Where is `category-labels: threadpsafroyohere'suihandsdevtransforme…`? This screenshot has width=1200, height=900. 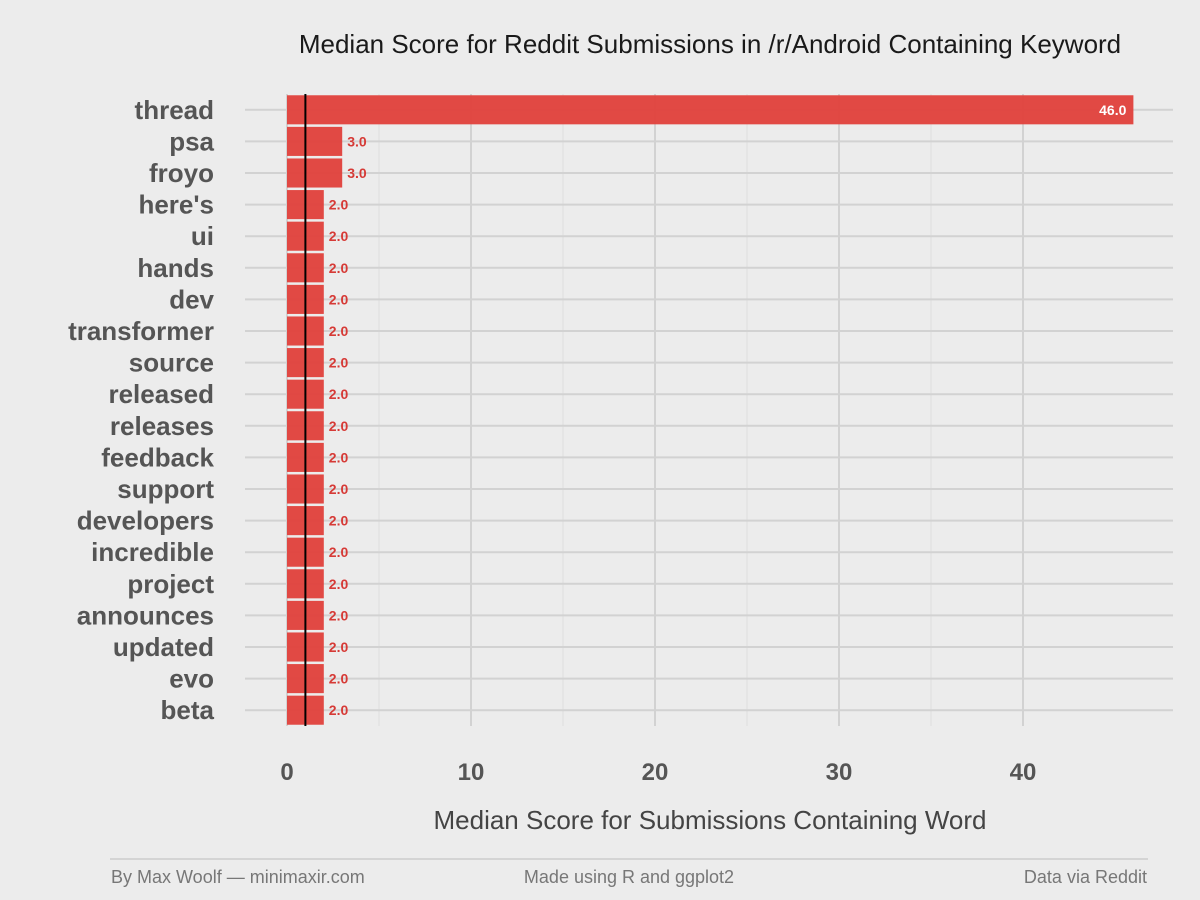 category-labels: threadpsafroyohere'suihandsdevtransforme… is located at coordinates (141, 410).